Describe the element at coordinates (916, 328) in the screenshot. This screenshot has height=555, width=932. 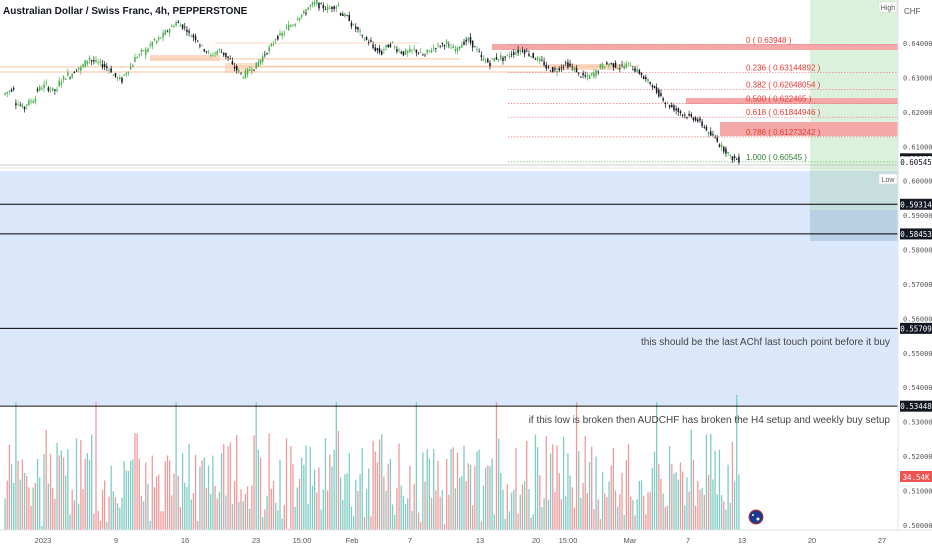
I see `price-level-badge-bg` at that location.